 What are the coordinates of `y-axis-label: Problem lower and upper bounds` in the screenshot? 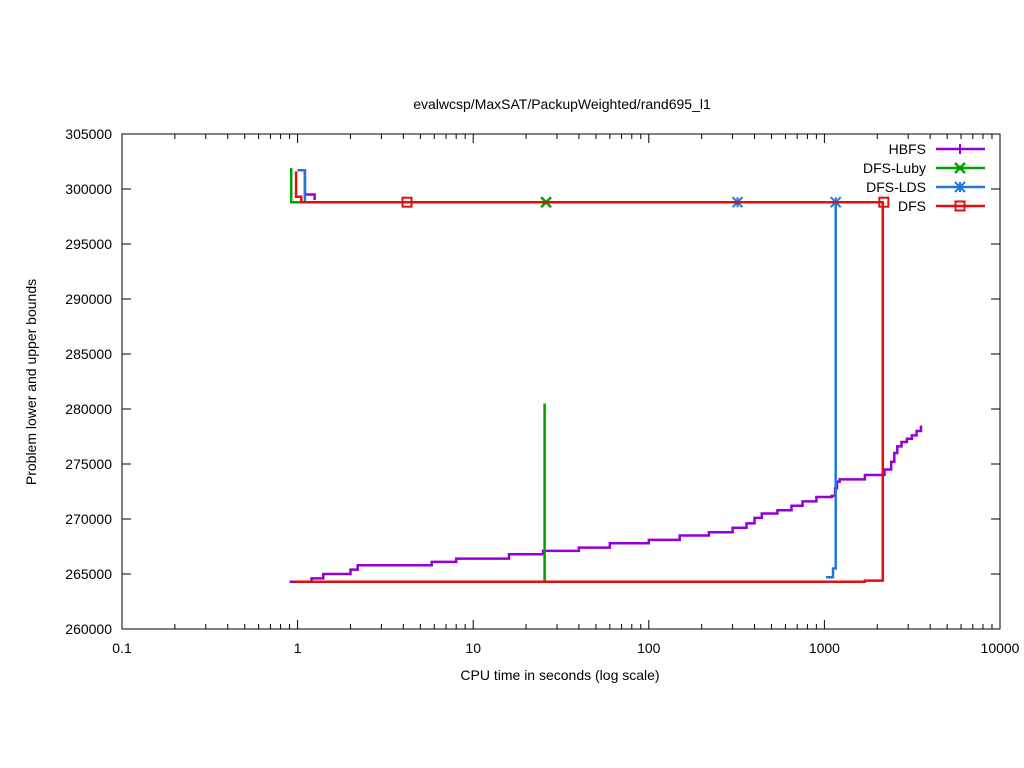 It's located at (31, 382).